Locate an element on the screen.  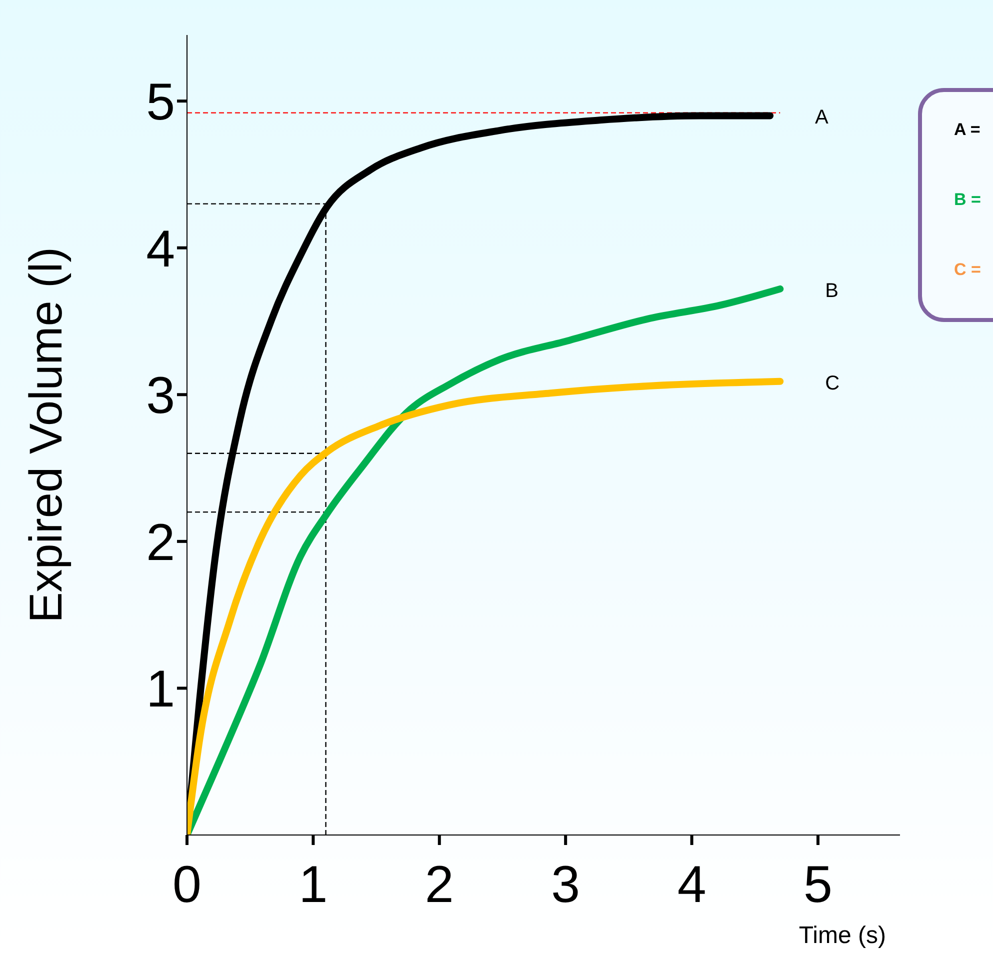
x-axis-title: Time (s) is located at coordinates (842, 935).